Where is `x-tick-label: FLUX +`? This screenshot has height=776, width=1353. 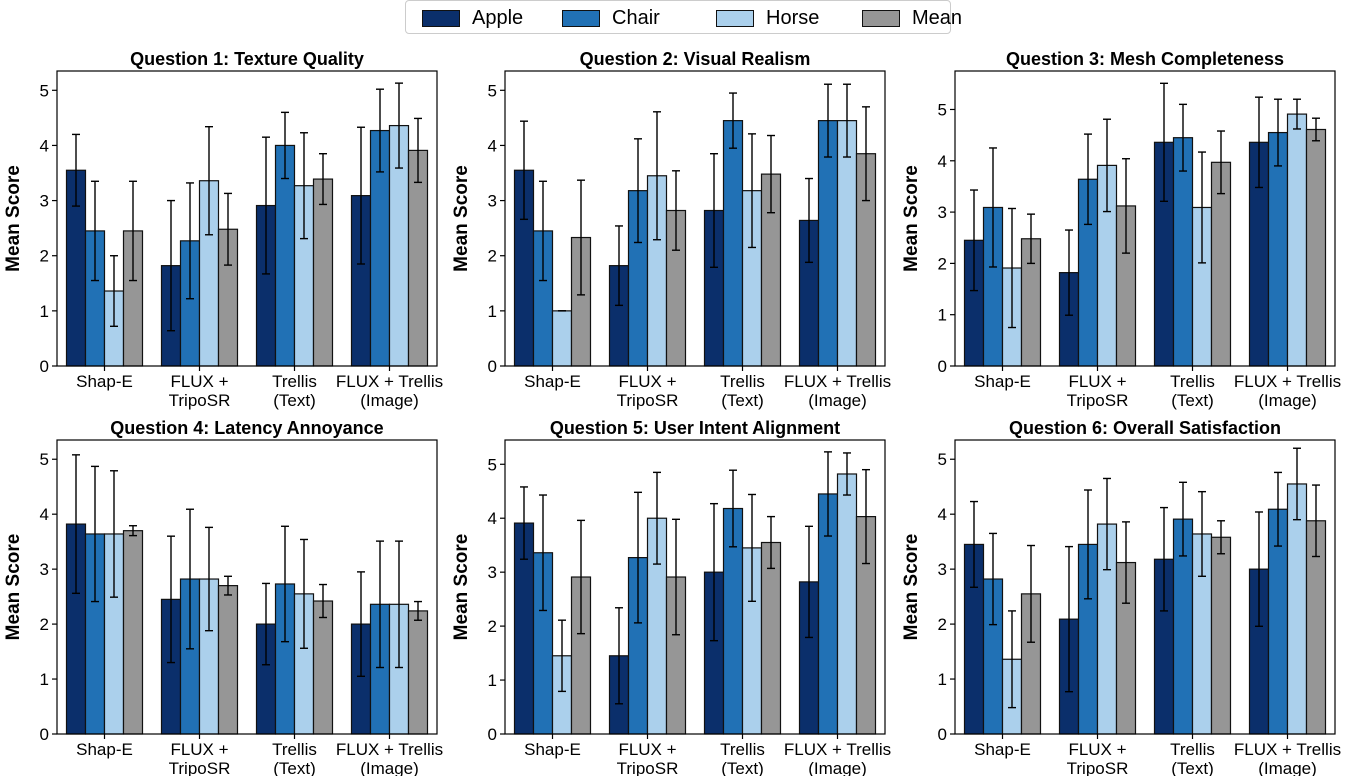
x-tick-label: FLUX + is located at coordinates (647, 381).